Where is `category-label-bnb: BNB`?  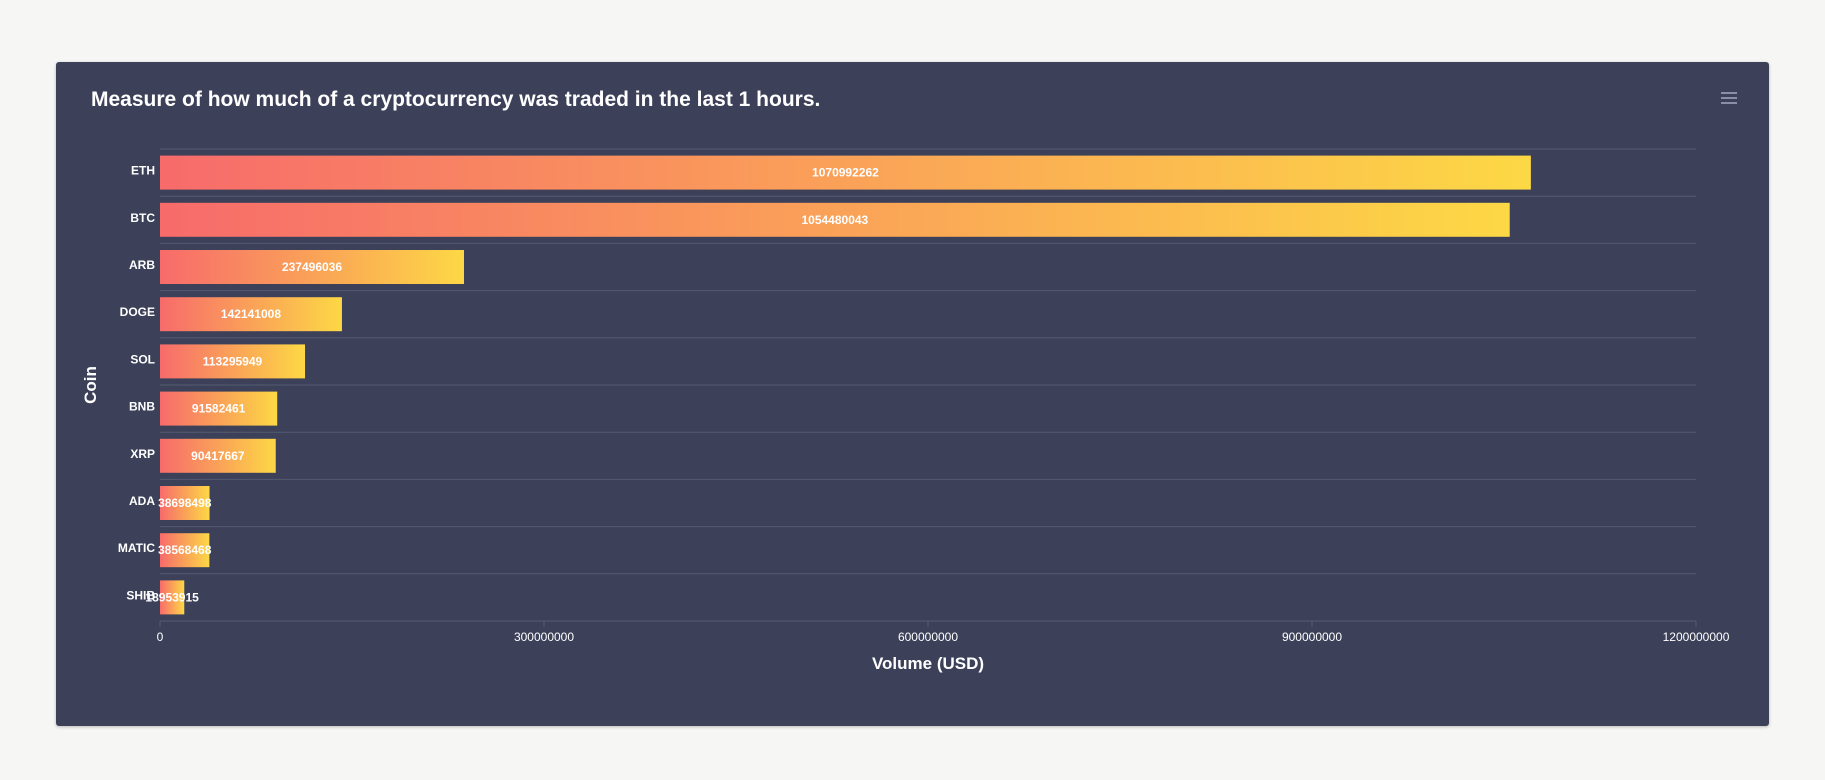
category-label-bnb: BNB is located at coordinates (142, 407).